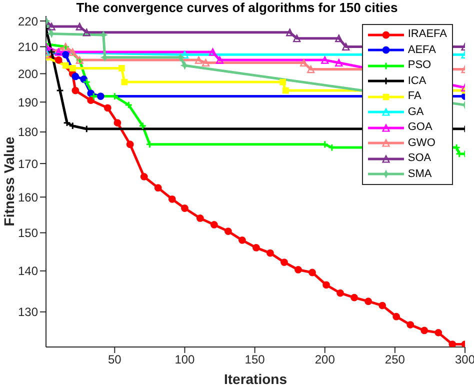  I want to click on y-tick-label: 170, so click(28, 163).